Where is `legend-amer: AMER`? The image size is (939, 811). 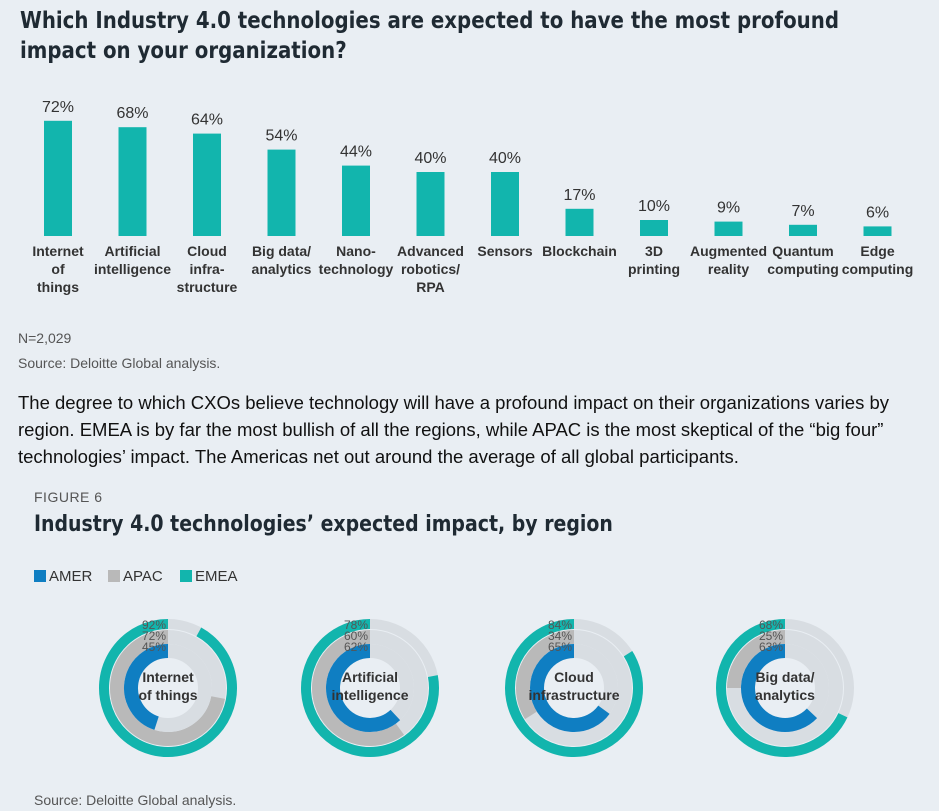
legend-amer: AMER is located at coordinates (63, 576).